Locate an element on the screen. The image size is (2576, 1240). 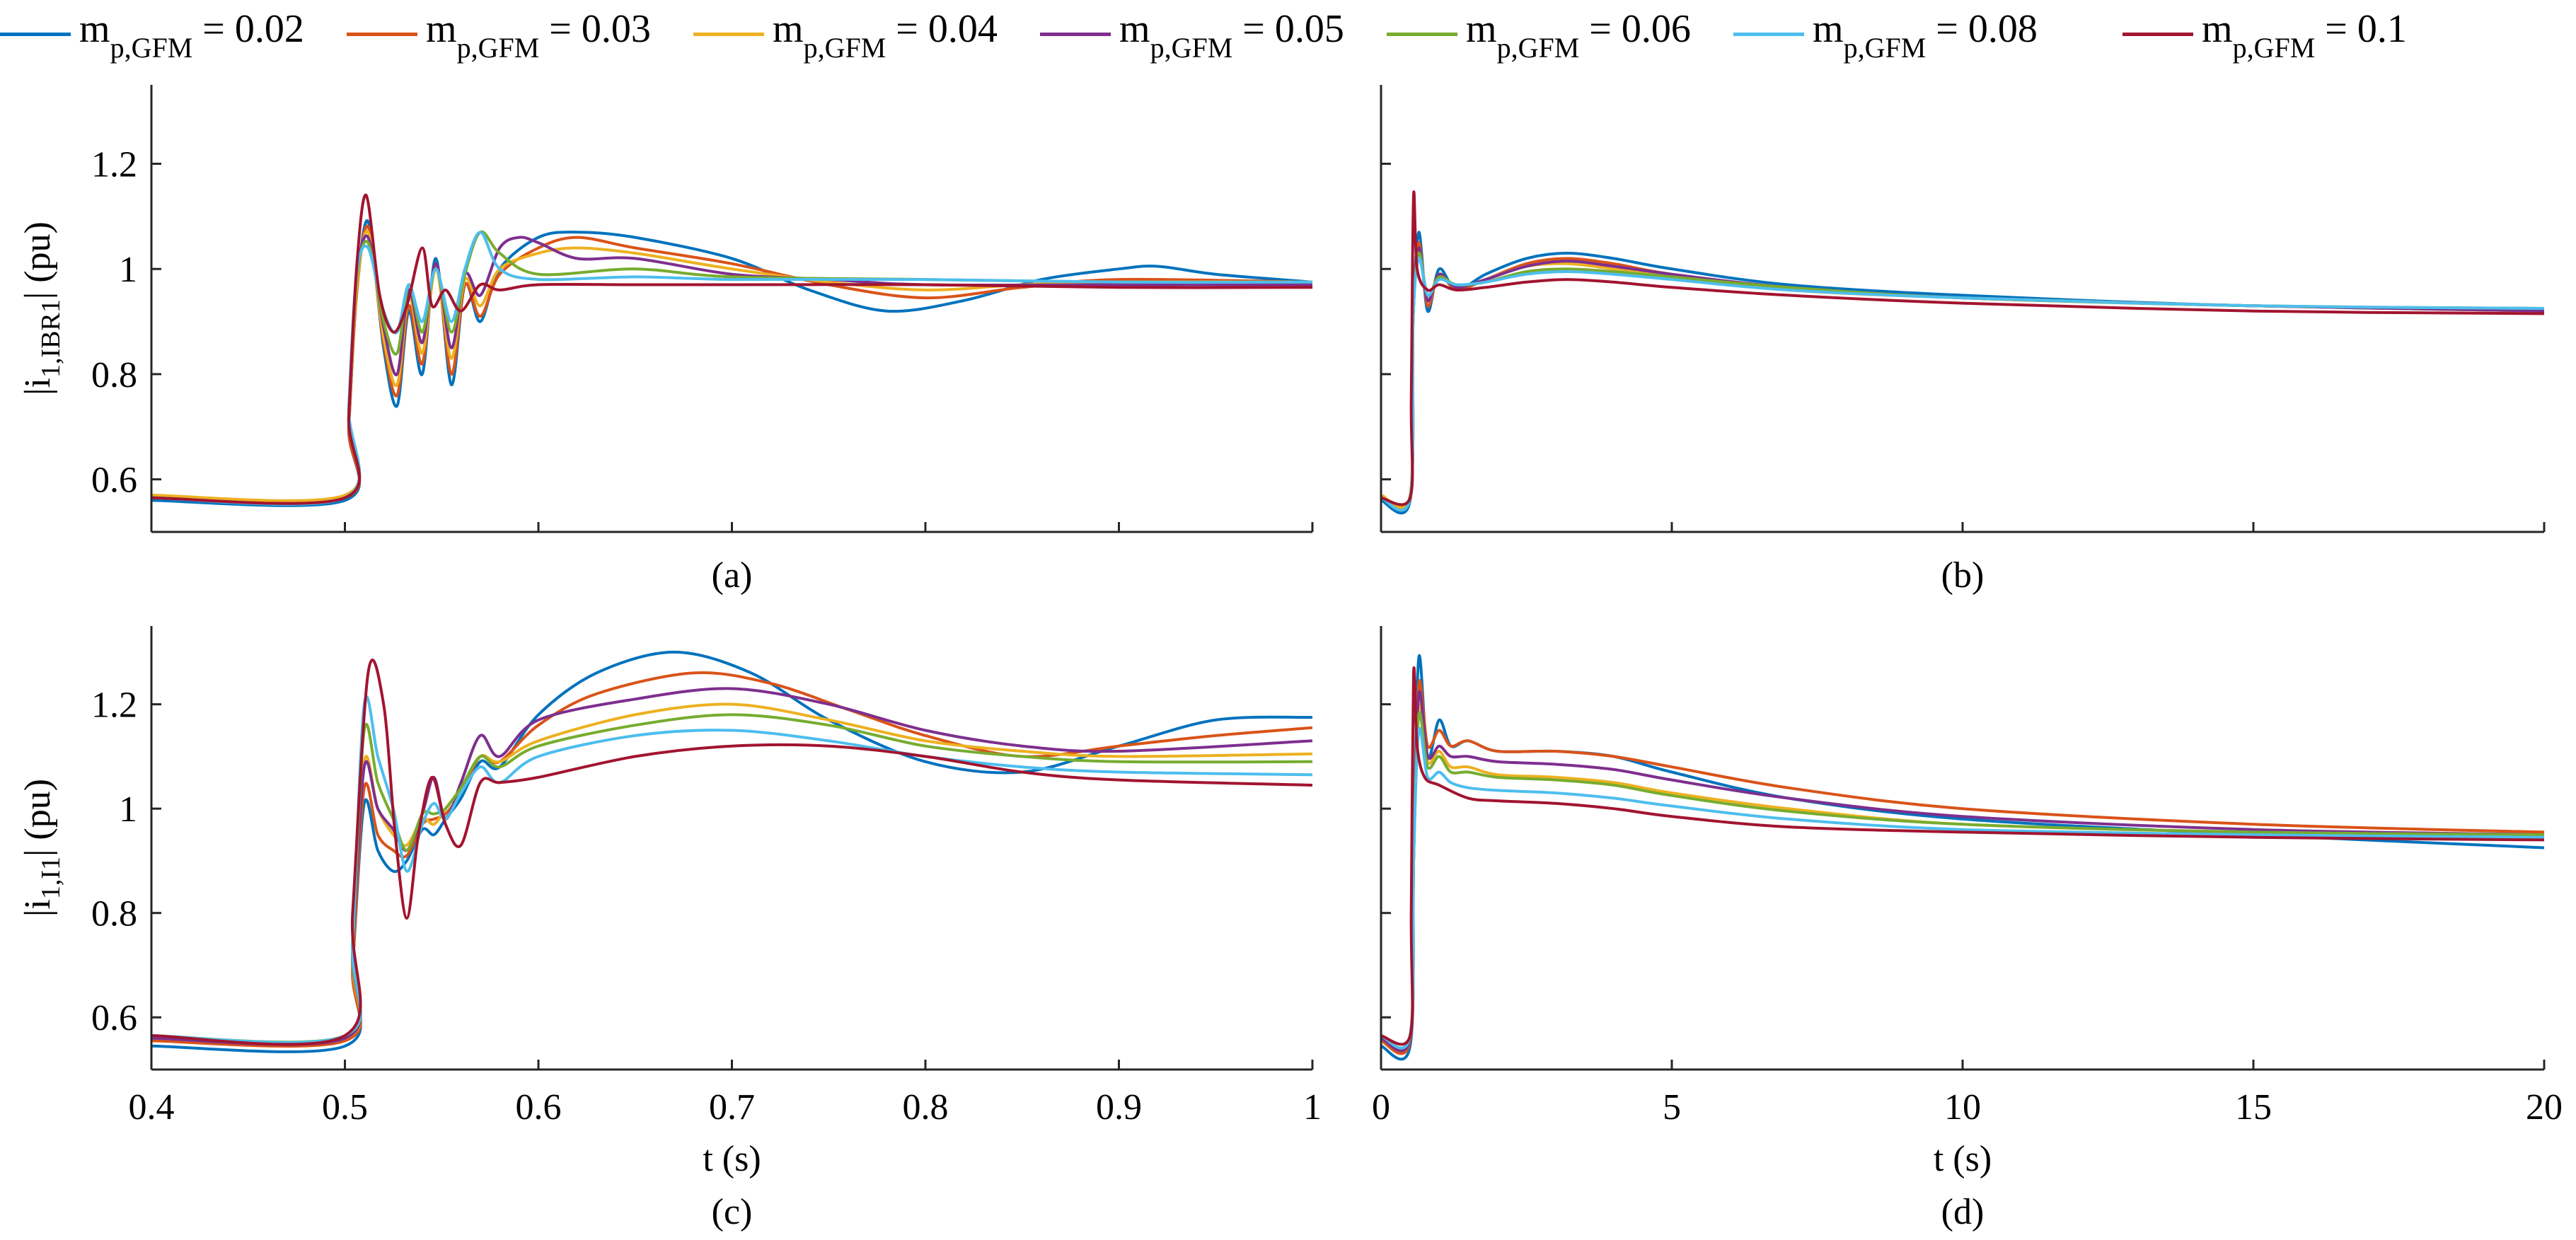
legend-label-value: = 0.08 is located at coordinates (1982, 29).